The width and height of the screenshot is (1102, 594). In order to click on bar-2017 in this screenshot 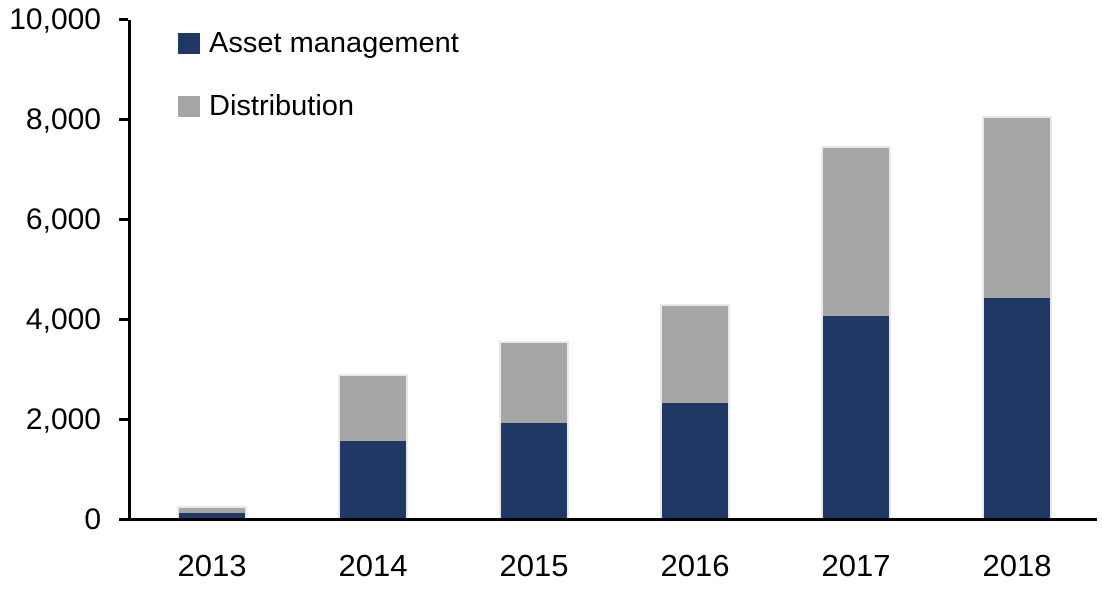, I will do `click(856, 333)`.